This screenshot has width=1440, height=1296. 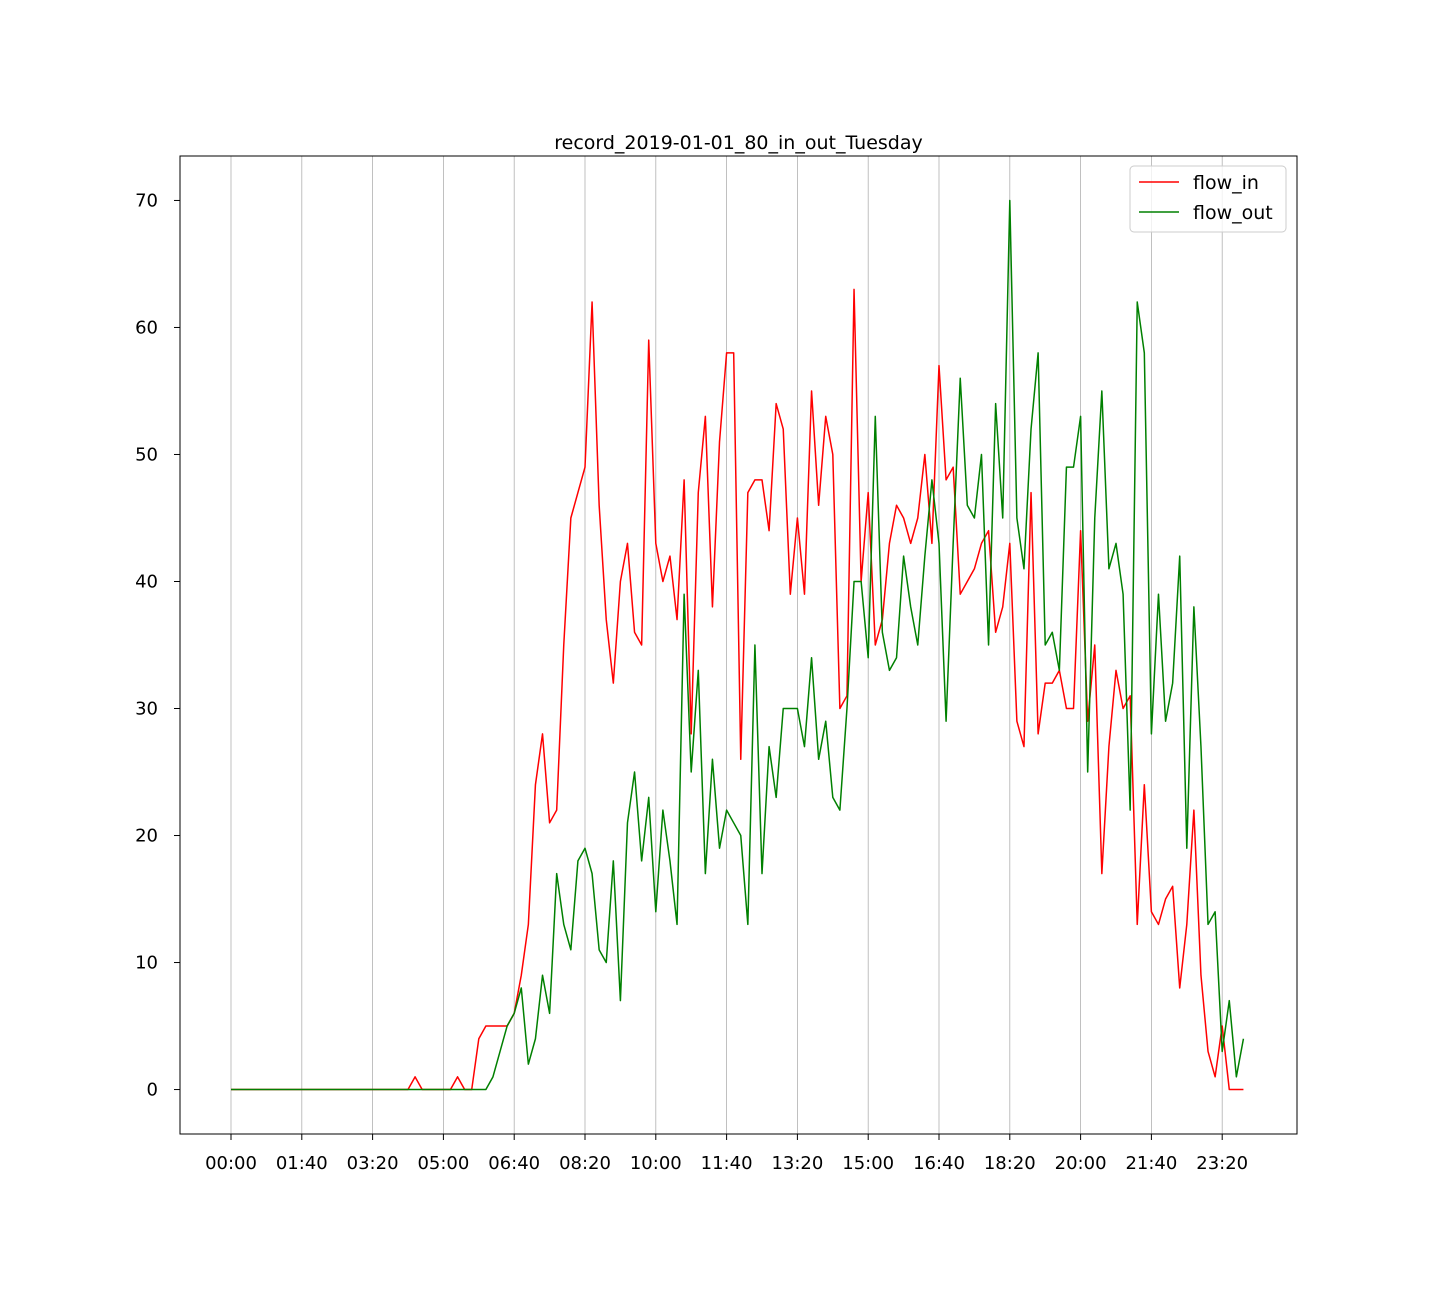 I want to click on y-tick-label: 20, so click(x=146, y=836).